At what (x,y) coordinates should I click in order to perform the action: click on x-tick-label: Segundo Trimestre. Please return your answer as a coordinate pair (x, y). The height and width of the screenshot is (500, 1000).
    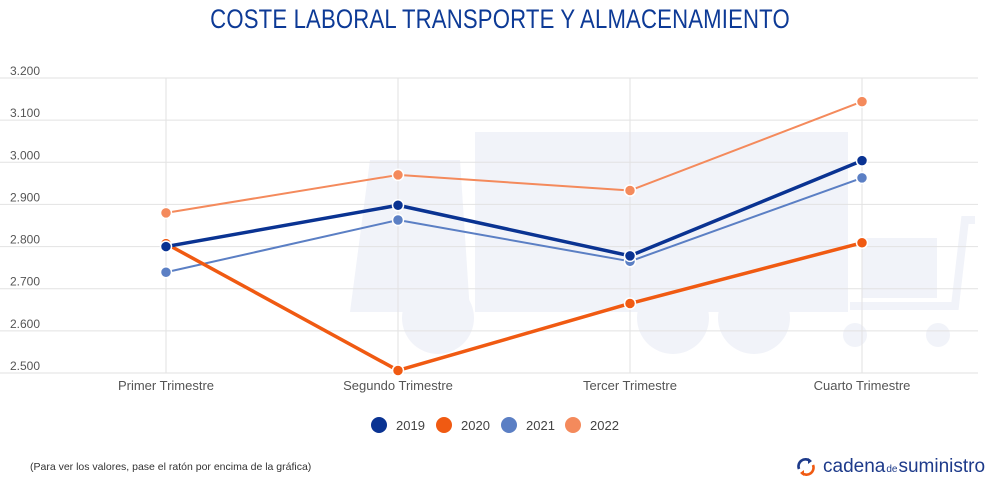
    Looking at the image, I should click on (398, 385).